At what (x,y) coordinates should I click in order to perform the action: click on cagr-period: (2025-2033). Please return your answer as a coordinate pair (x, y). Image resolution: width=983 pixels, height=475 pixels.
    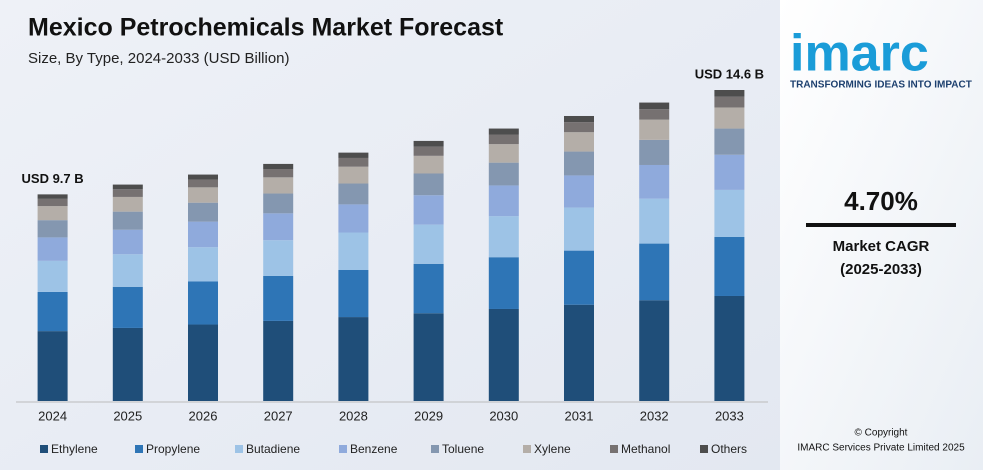
    Looking at the image, I should click on (881, 269).